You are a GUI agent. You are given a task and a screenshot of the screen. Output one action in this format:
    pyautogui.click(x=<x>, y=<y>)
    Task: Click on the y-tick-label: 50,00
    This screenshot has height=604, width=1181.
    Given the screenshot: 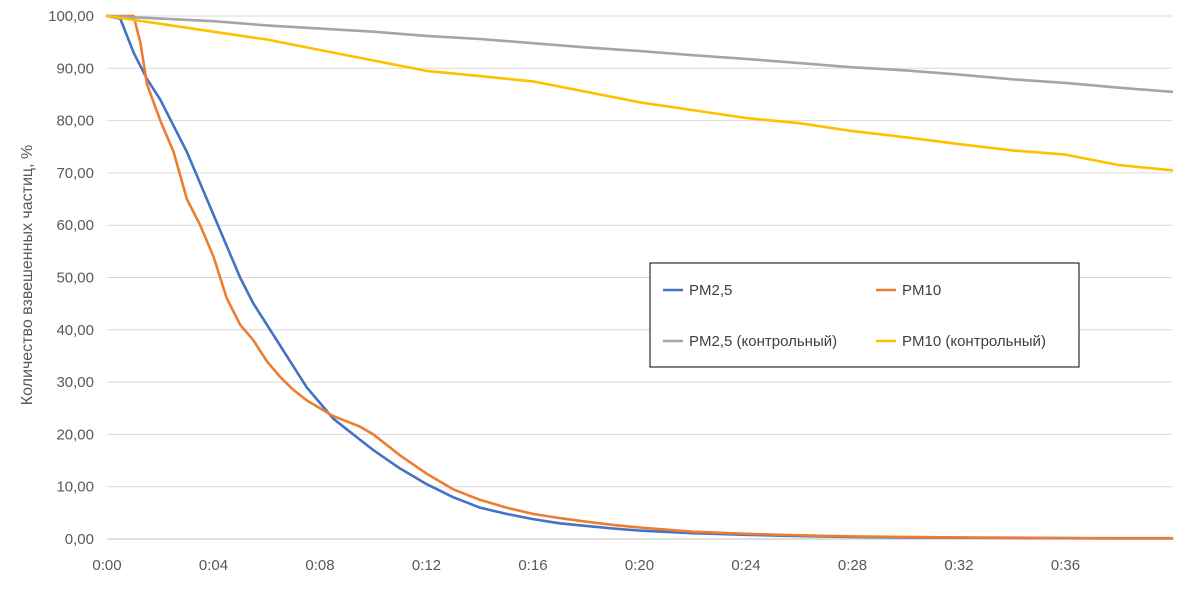 What is the action you would take?
    pyautogui.click(x=75, y=278)
    